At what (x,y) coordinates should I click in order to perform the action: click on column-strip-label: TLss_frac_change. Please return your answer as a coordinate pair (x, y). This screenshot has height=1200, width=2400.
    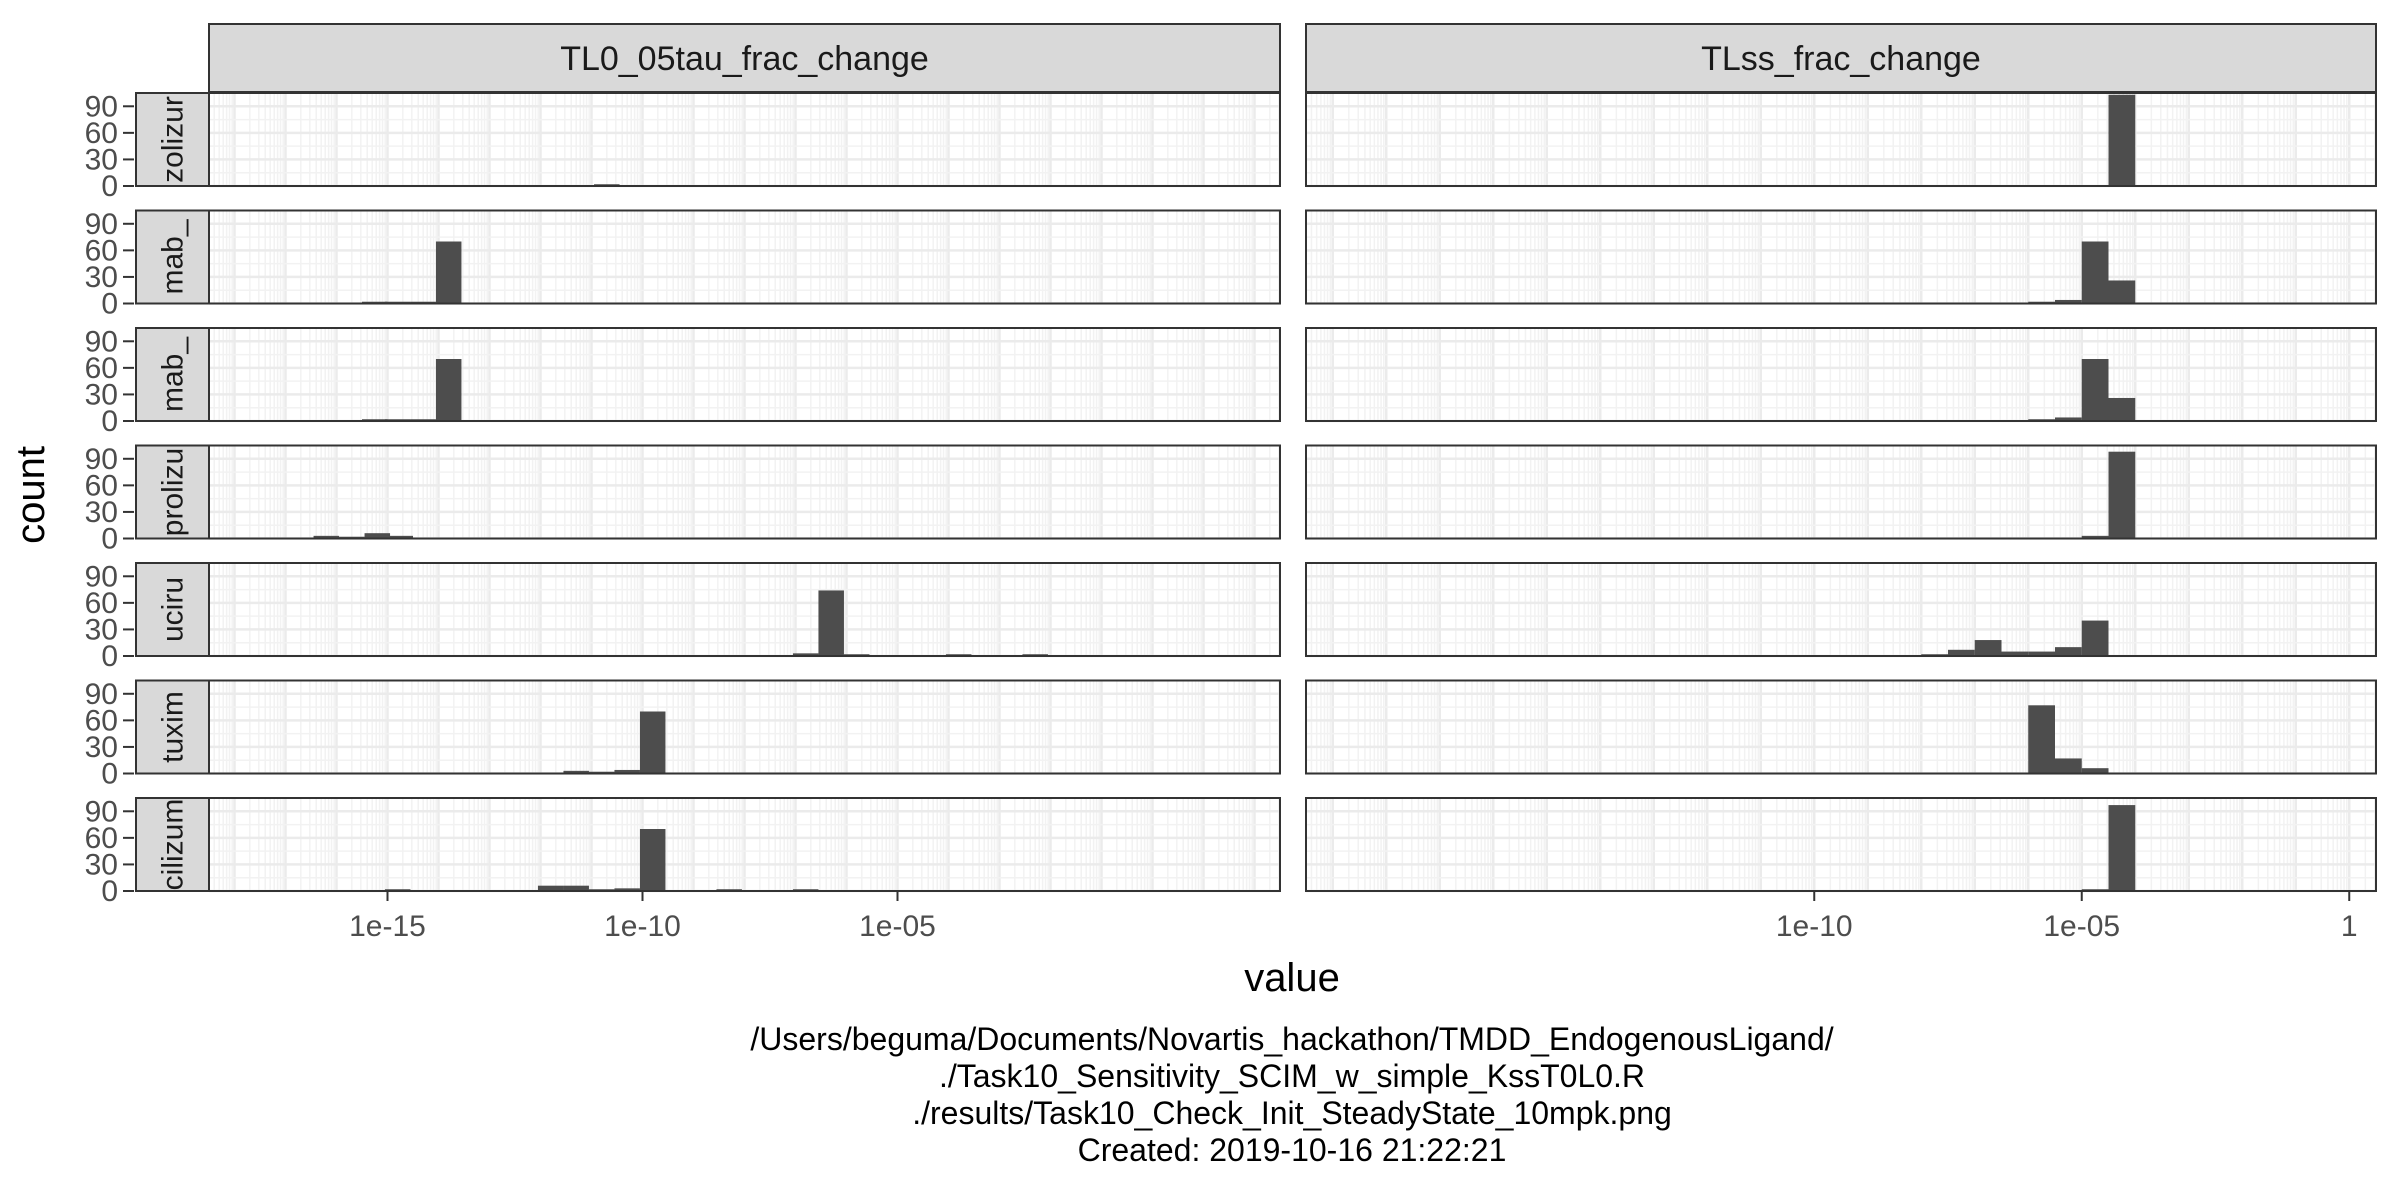
    Looking at the image, I should click on (1841, 59).